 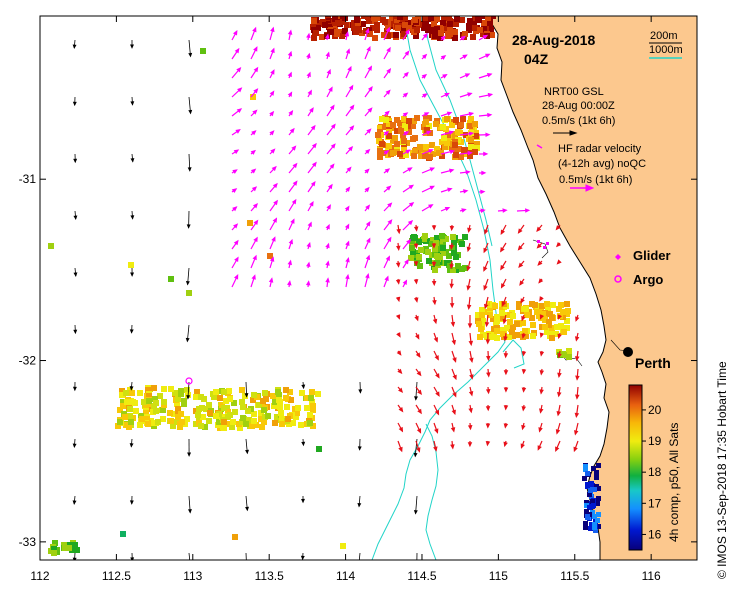 What do you see at coordinates (116, 576) in the screenshot?
I see `x-tick-label: 112.5` at bounding box center [116, 576].